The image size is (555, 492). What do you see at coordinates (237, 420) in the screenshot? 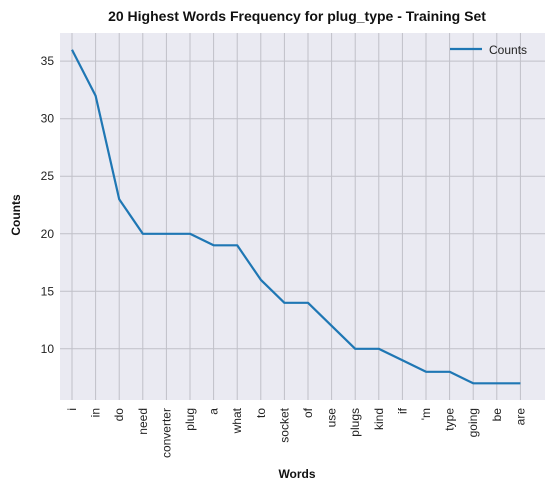
I see `x-tick-label: what` at bounding box center [237, 420].